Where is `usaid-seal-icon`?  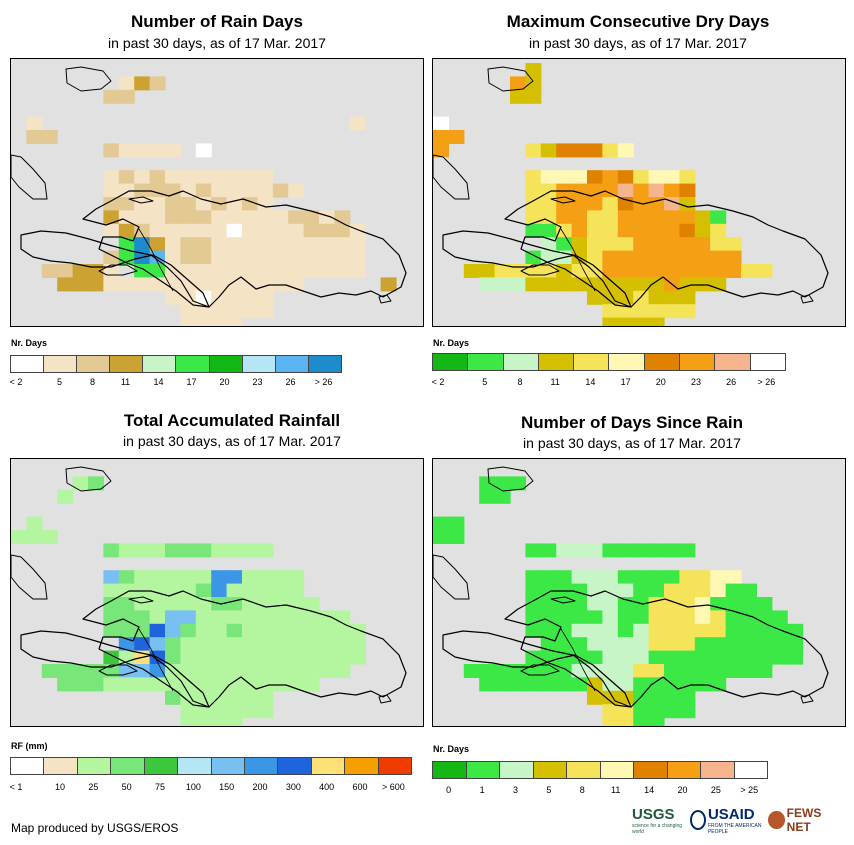 usaid-seal-icon is located at coordinates (698, 820).